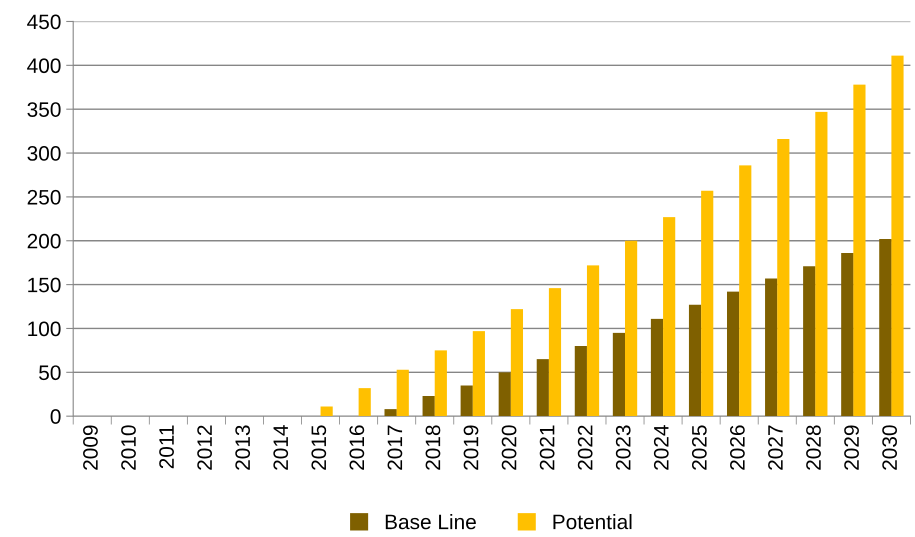  I want to click on x-tick-label: 2018, so click(433, 447).